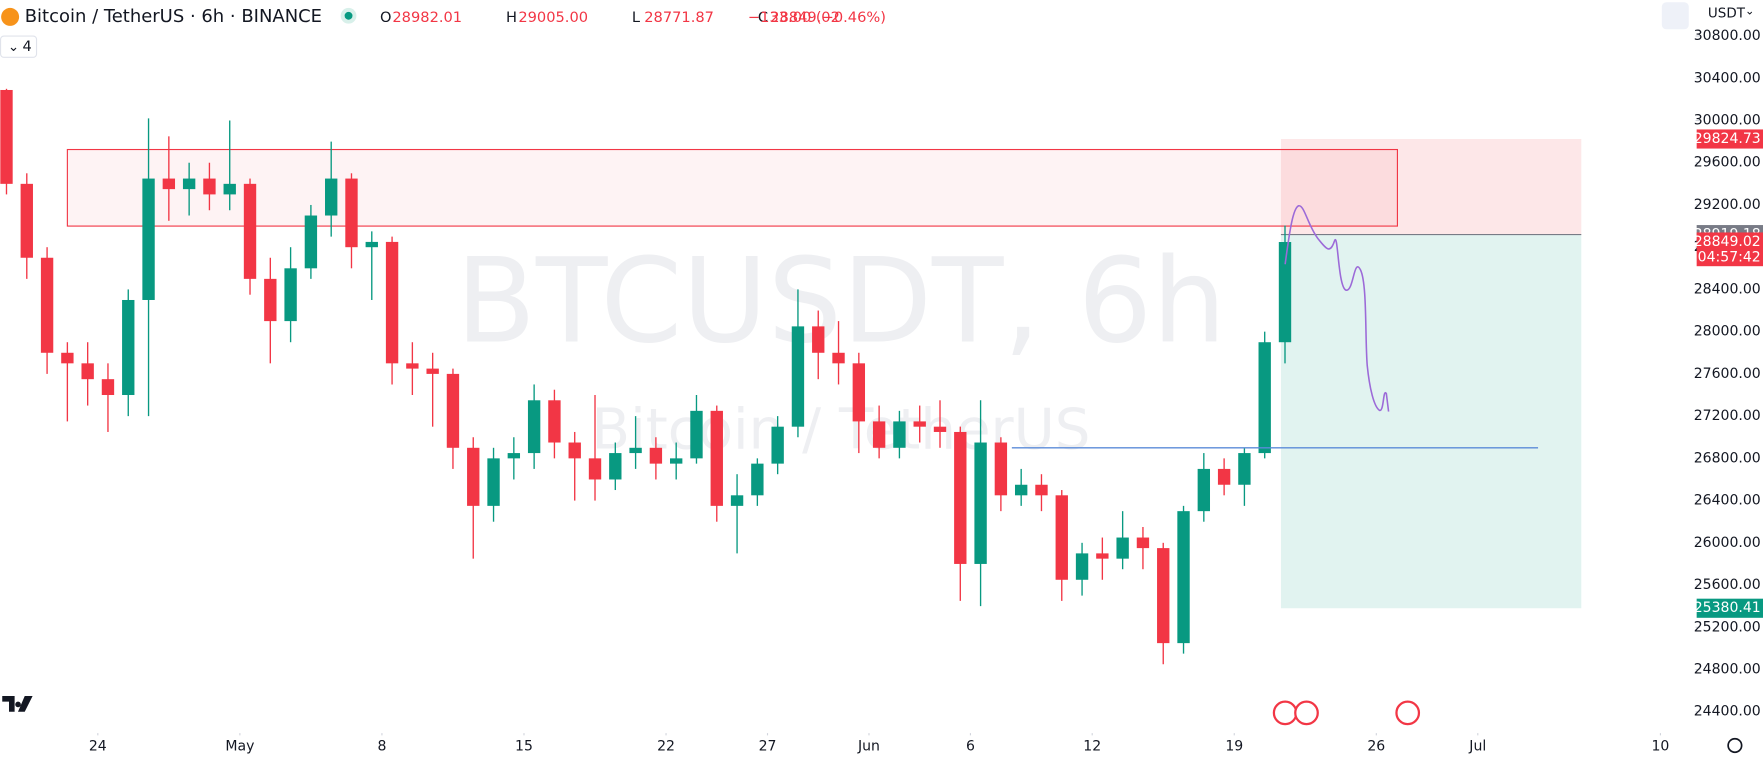 The image size is (1763, 759). I want to click on ohlc-value: 28771.87, so click(679, 17).